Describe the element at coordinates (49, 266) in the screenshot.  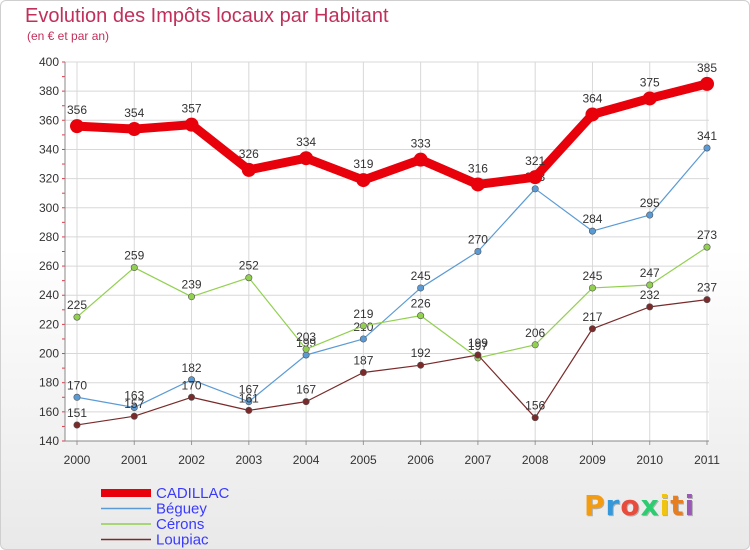
I see `y-tick-label: 260` at that location.